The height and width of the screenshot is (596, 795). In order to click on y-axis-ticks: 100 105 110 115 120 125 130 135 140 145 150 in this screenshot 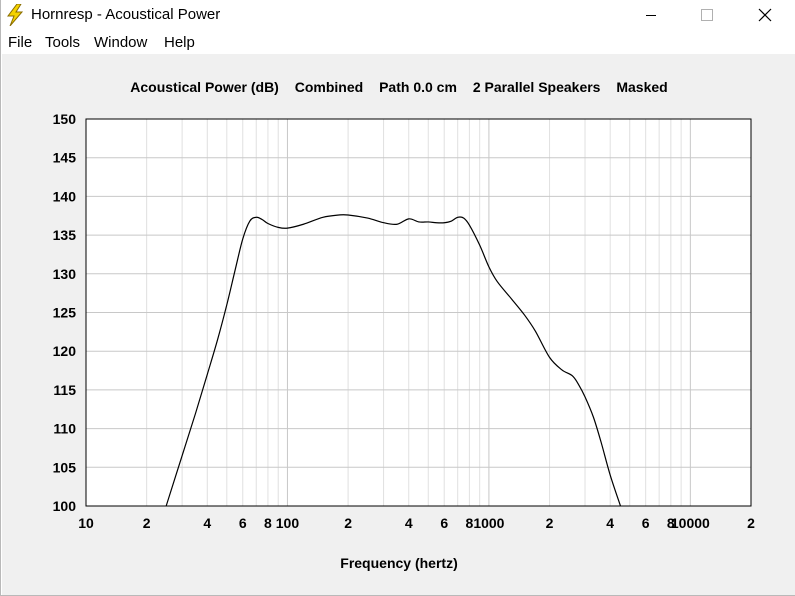, I will do `click(65, 312)`.